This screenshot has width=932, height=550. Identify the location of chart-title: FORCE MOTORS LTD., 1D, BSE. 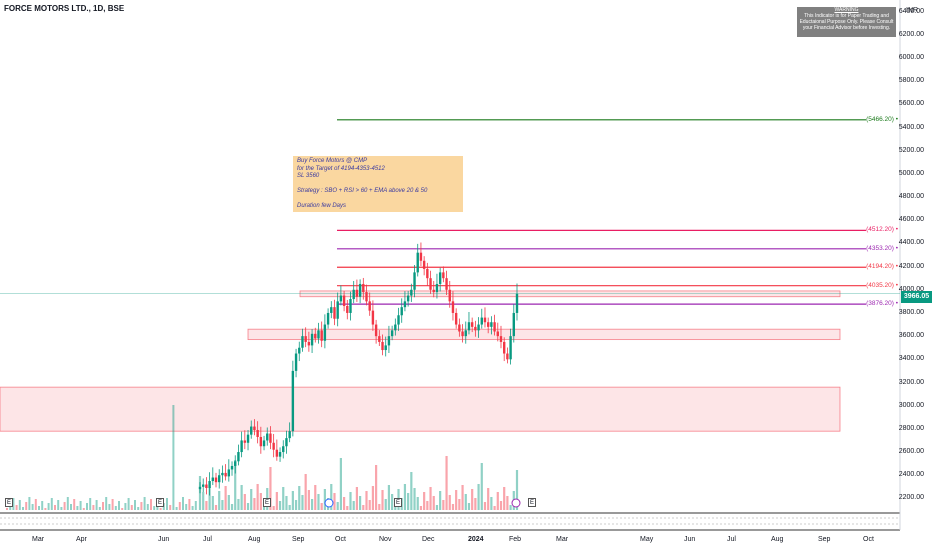
(64, 8).